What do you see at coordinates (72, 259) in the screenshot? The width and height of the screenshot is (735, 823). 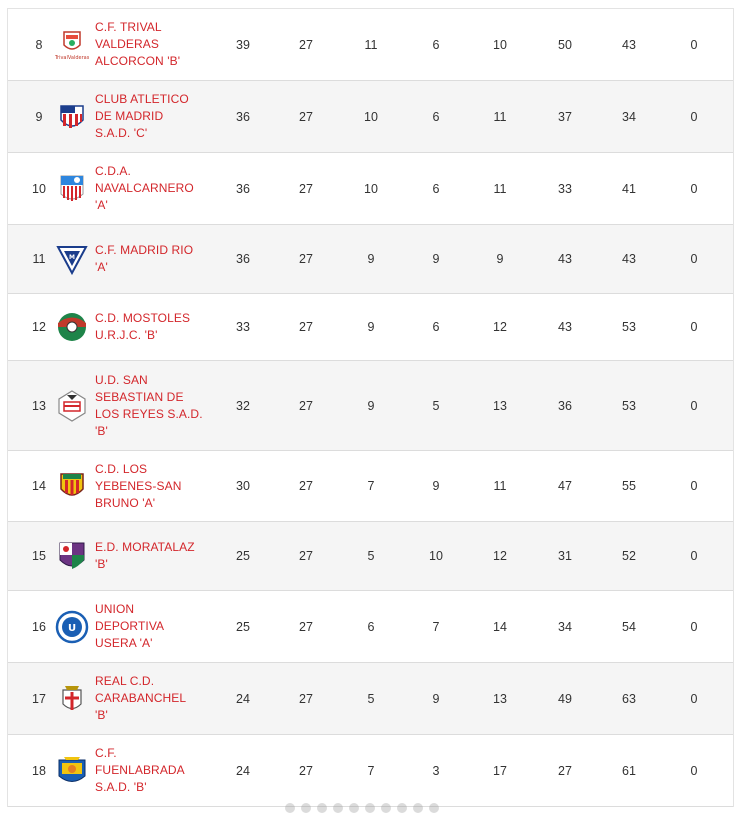 I see `madrid-rio-crest-icon: M` at bounding box center [72, 259].